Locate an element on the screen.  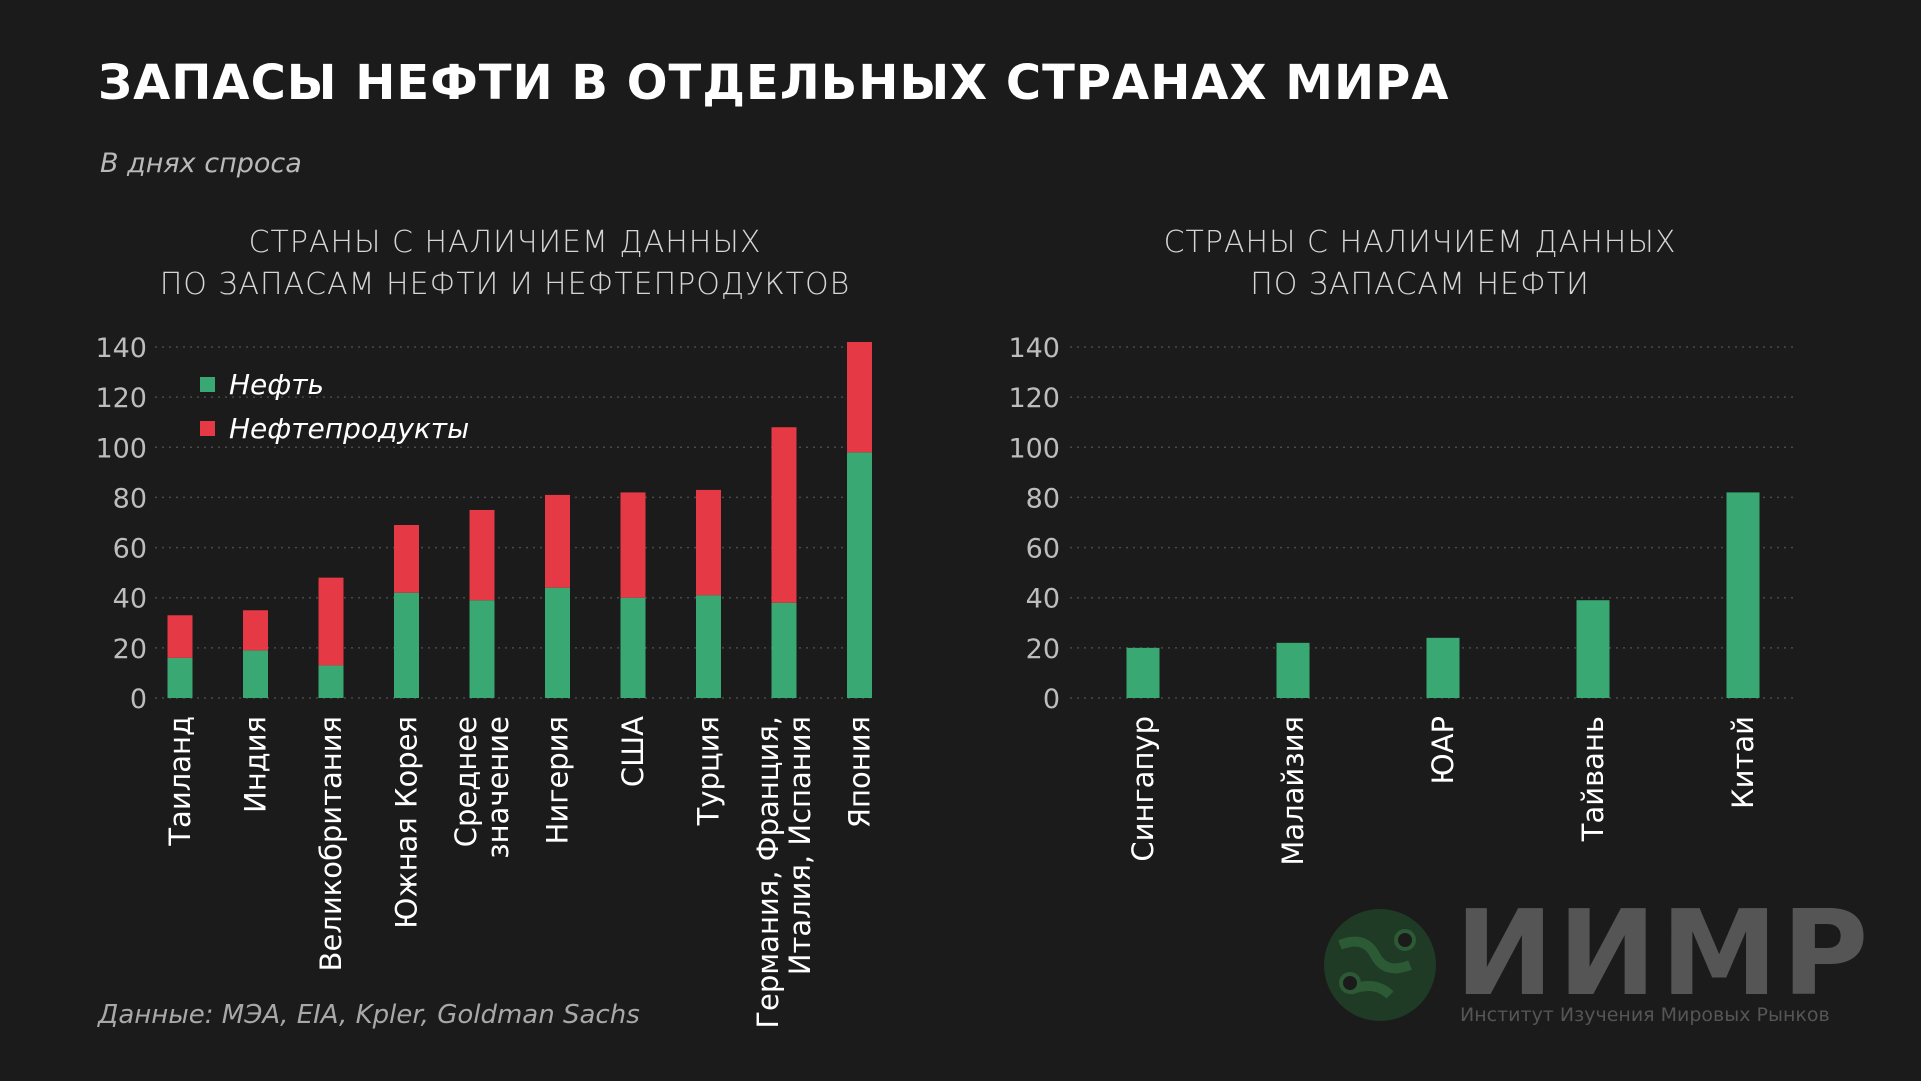
chart-legend: Нефть Нефтепродукты is located at coordinates (334, 406).